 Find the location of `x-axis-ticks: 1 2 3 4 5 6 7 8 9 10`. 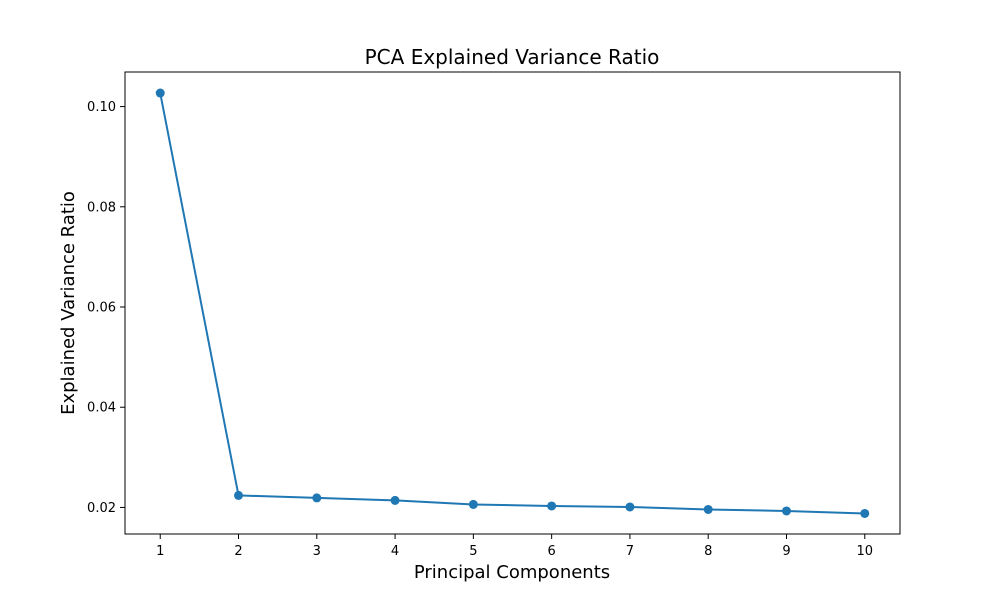

x-axis-ticks: 1 2 3 4 5 6 7 8 9 10 is located at coordinates (514, 546).